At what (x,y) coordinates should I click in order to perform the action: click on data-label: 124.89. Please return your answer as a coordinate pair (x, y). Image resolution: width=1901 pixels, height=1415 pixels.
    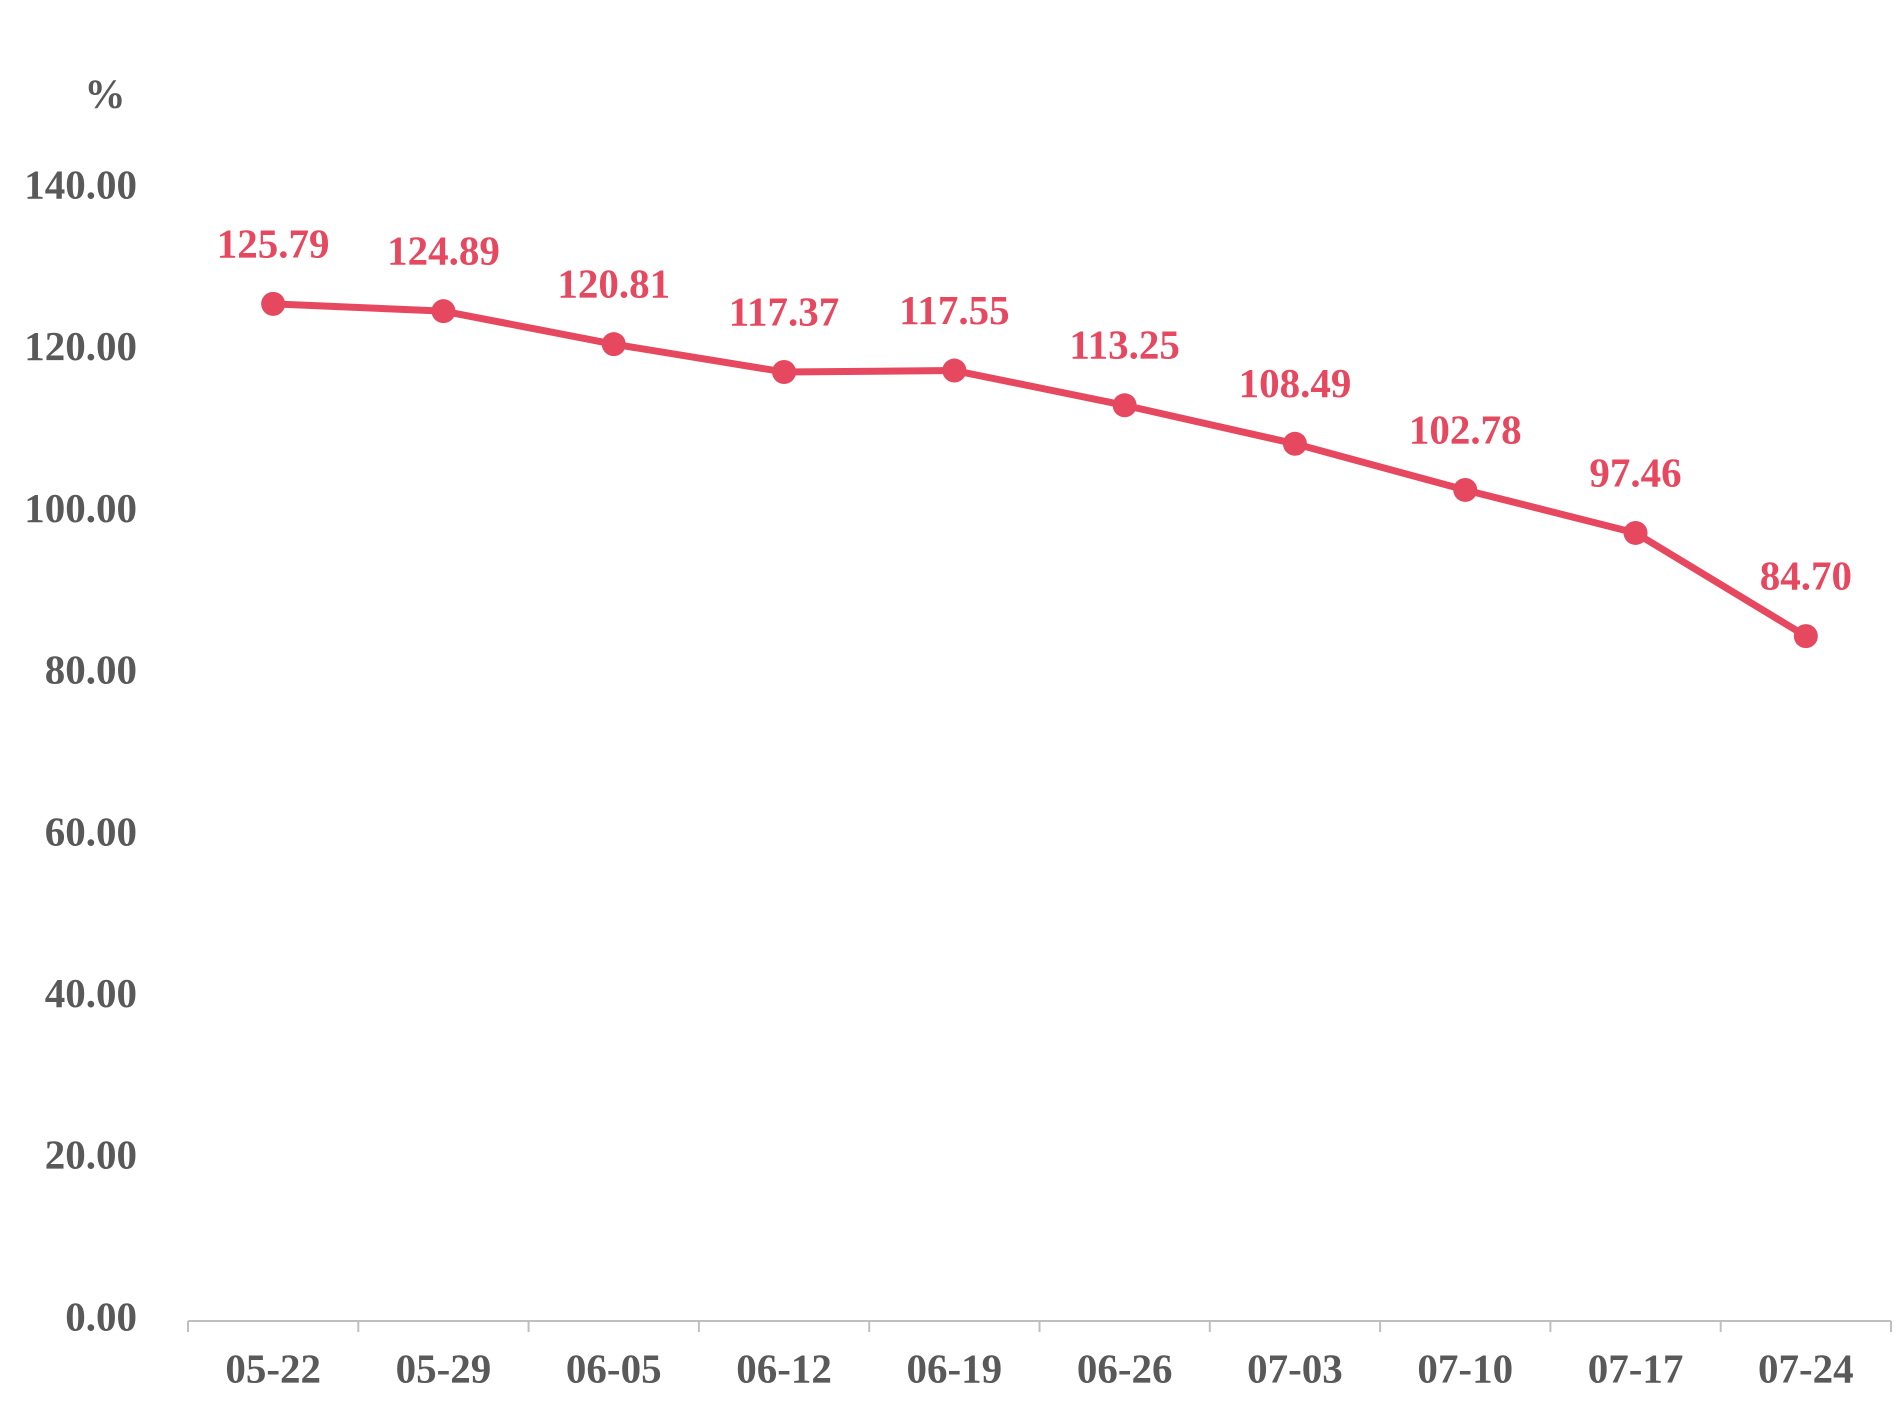
    Looking at the image, I should click on (443, 251).